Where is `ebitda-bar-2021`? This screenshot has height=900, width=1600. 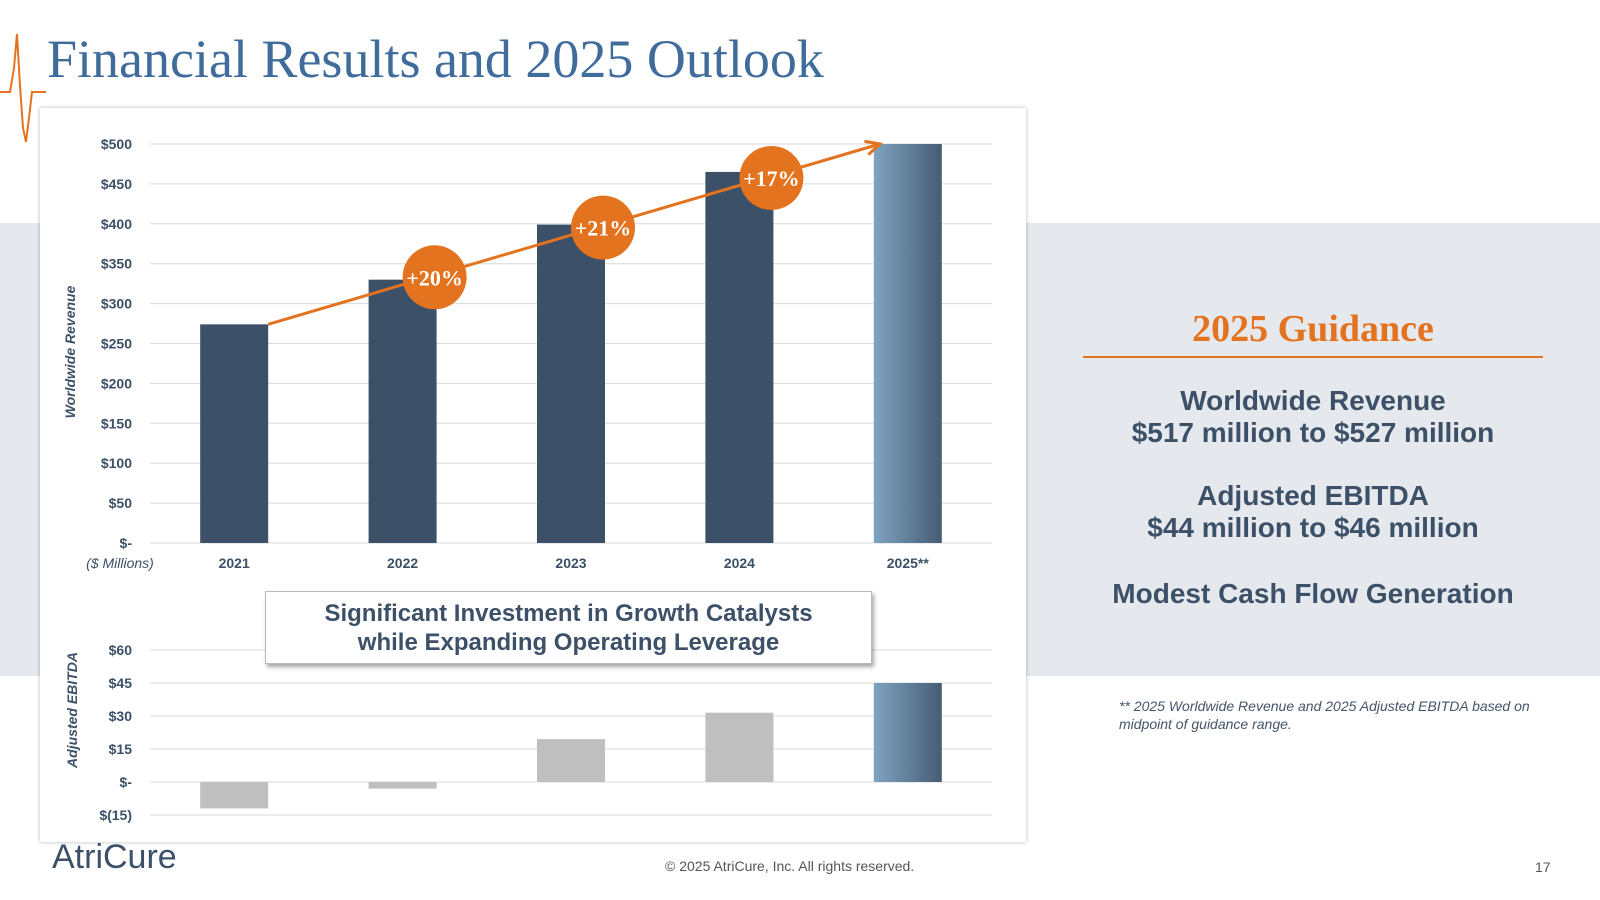
ebitda-bar-2021 is located at coordinates (234, 795).